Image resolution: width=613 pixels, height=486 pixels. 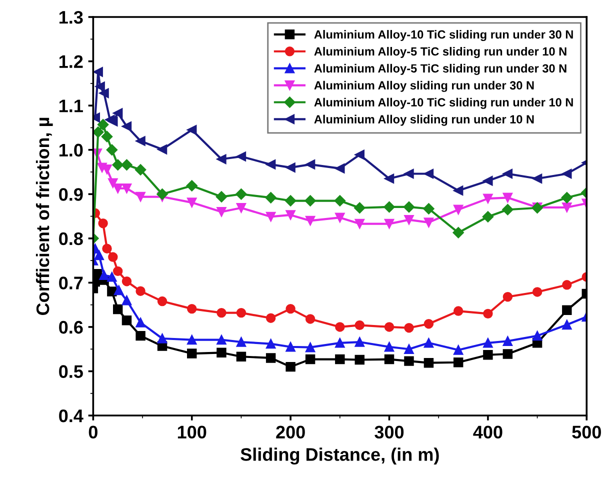 I want to click on x-tick-label: 500, so click(x=586, y=432).